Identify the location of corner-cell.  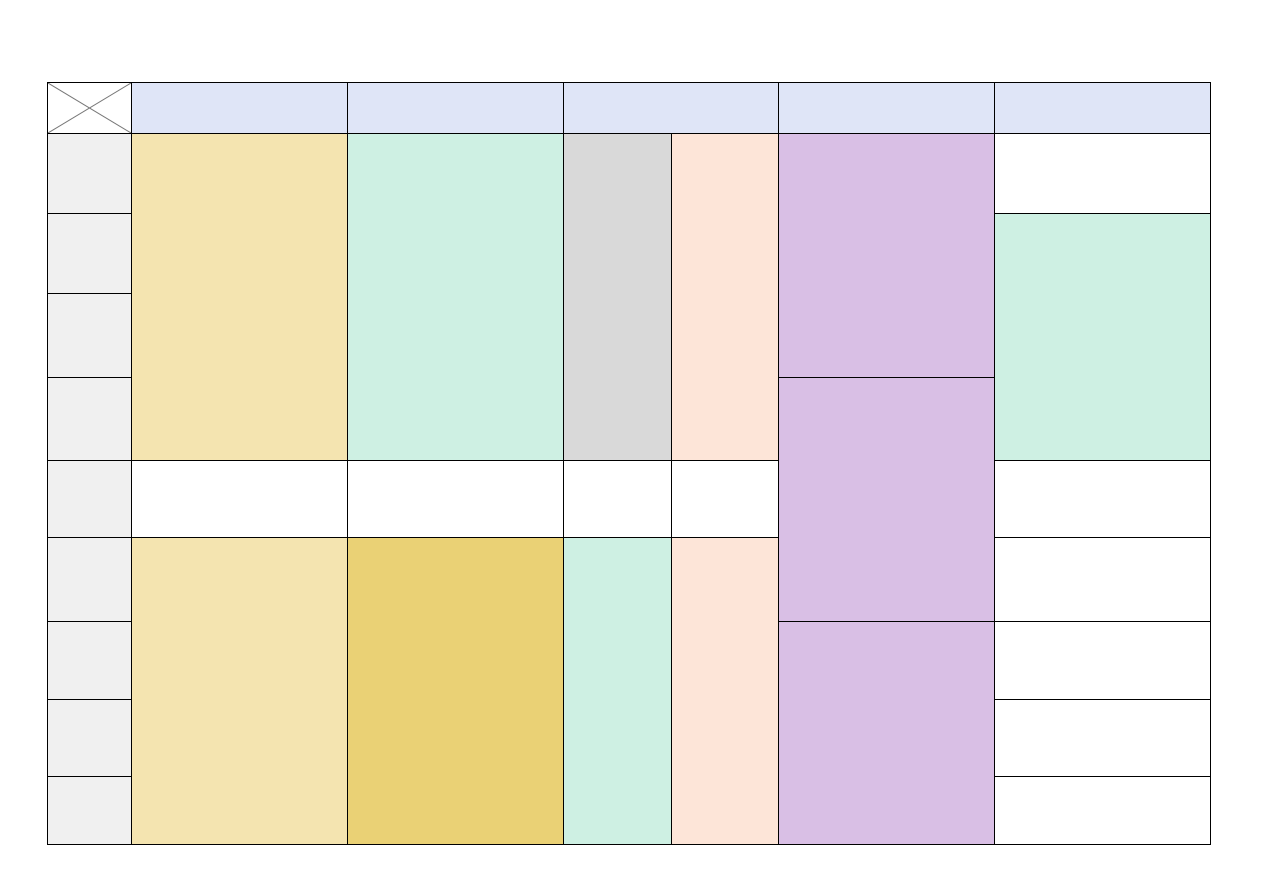
(89, 108).